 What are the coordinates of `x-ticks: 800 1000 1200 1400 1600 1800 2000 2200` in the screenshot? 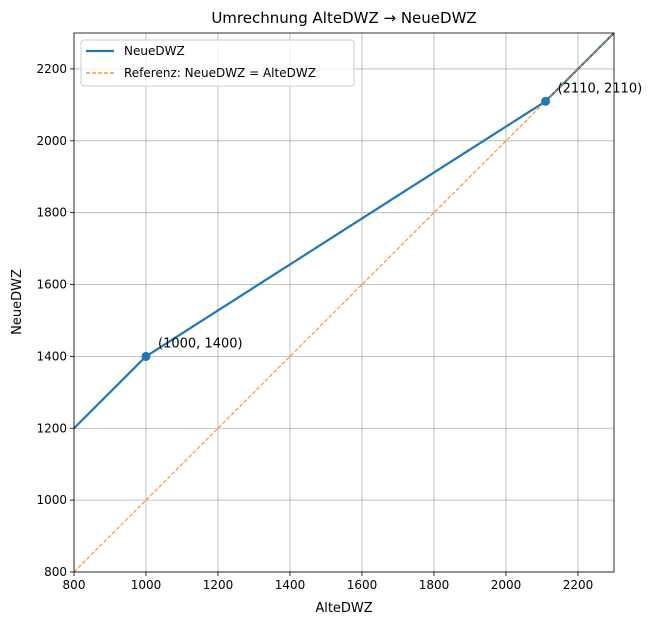 It's located at (328, 582).